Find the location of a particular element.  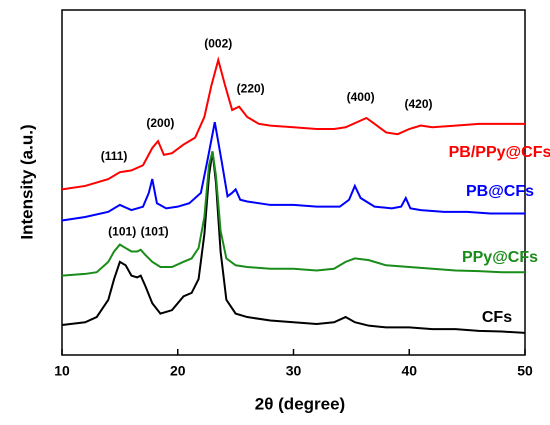

peak-annotation: (220) is located at coordinates (251, 89).